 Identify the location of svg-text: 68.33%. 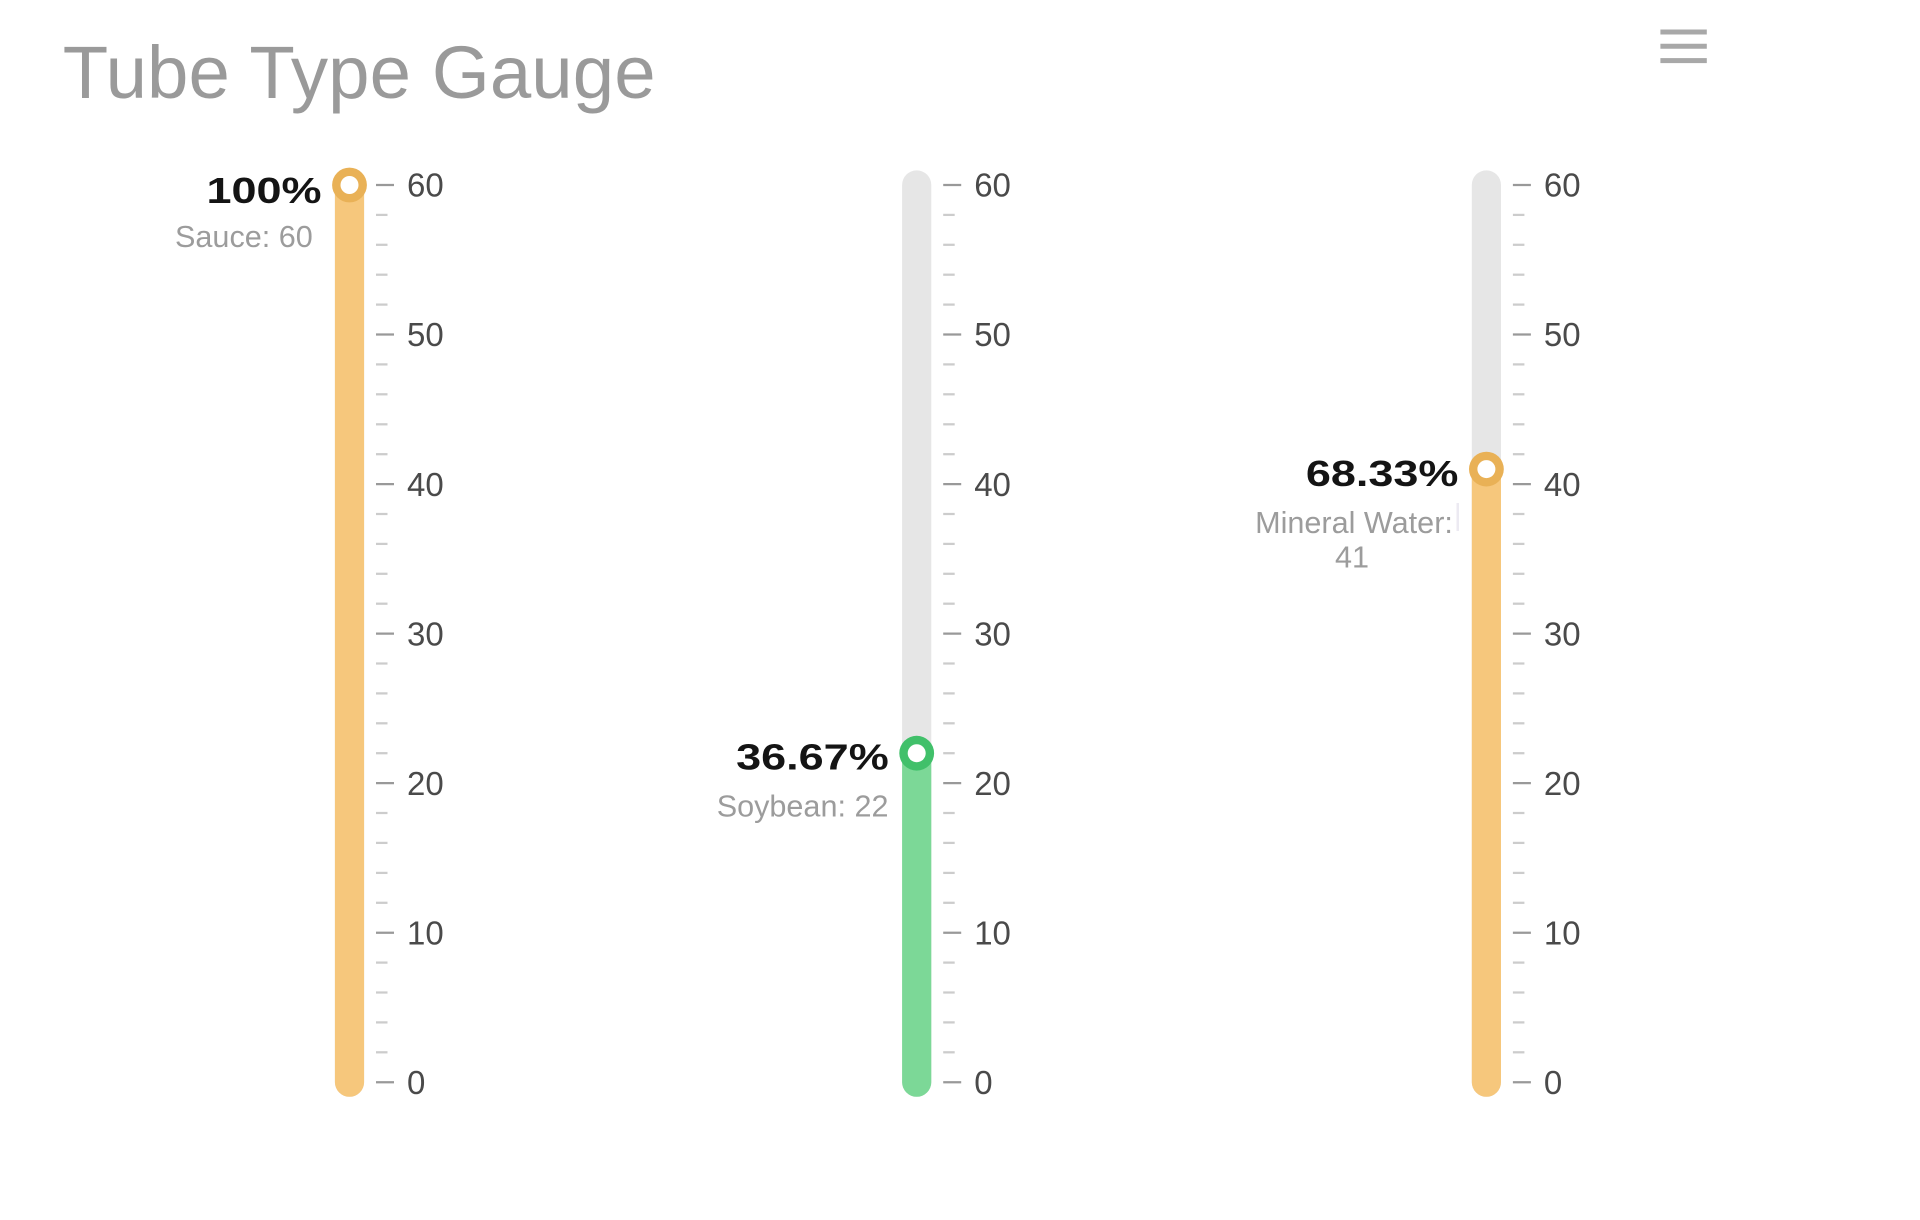
(1382, 473).